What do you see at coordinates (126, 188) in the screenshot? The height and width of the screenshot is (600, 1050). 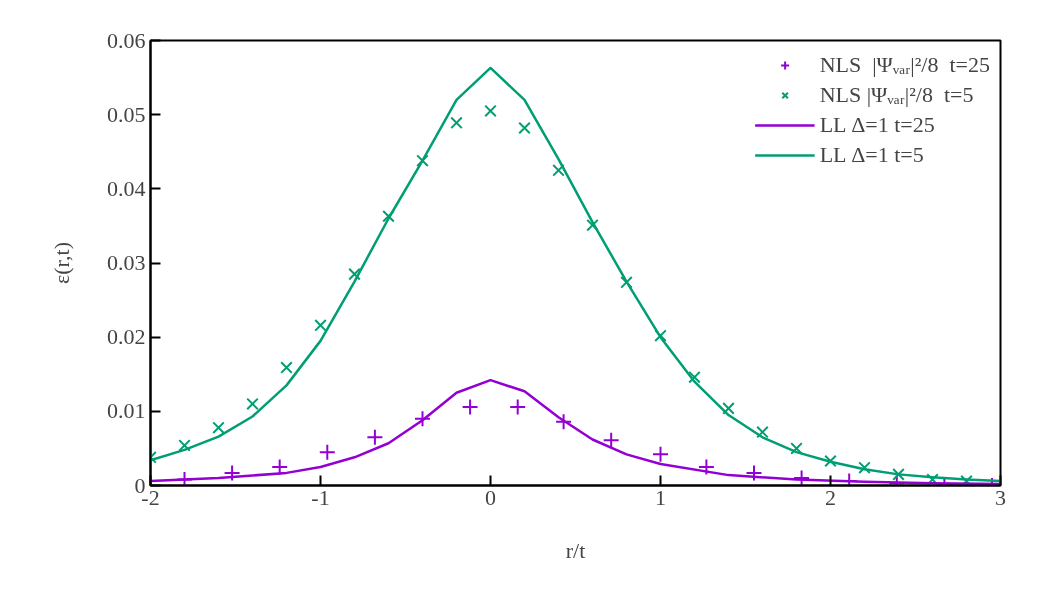 I see `y-tick-label: 0.04` at bounding box center [126, 188].